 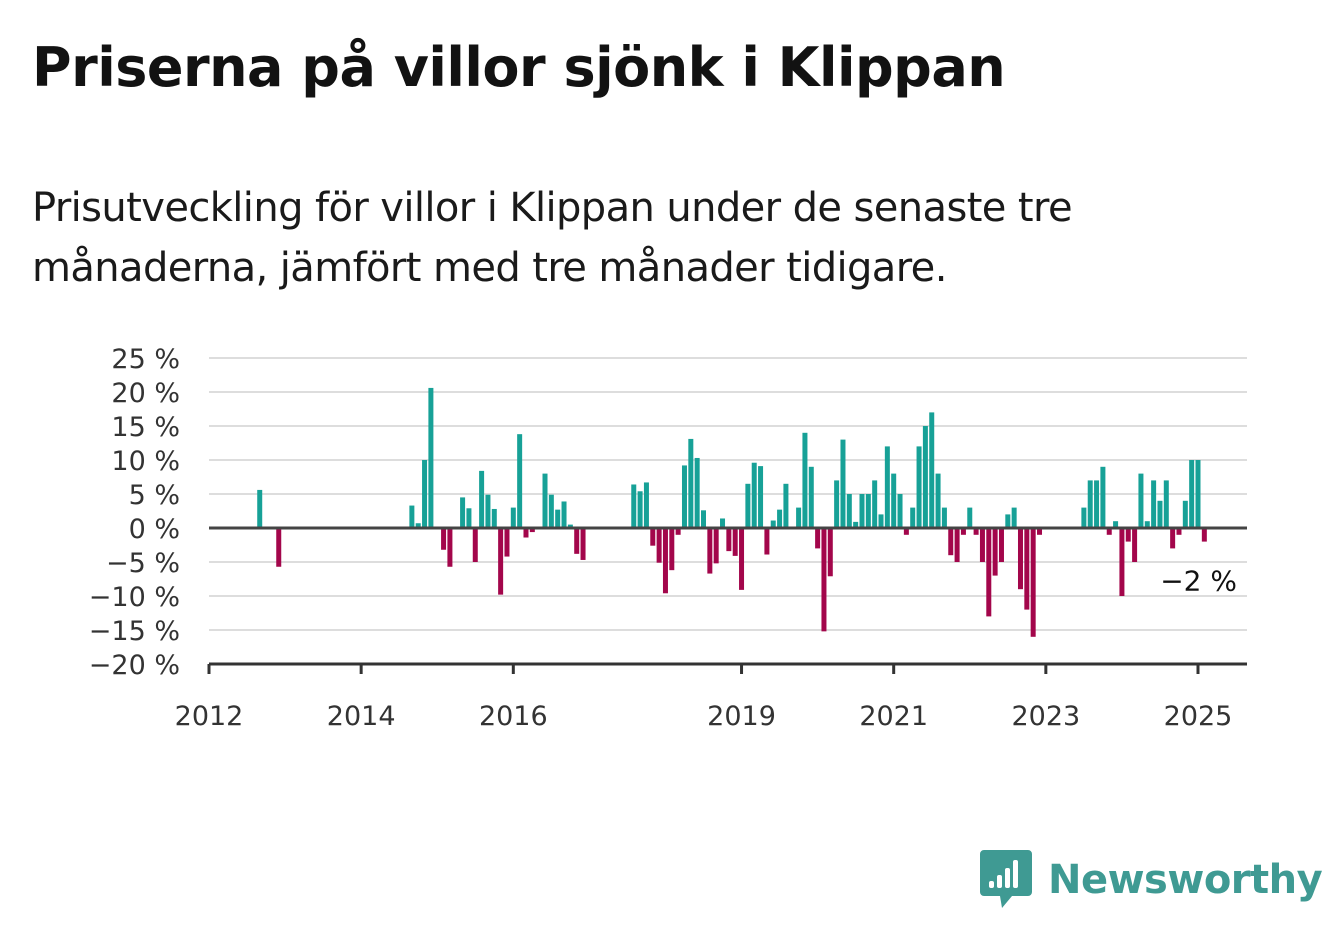 What do you see at coordinates (1151, 880) in the screenshot?
I see `brand-logo: Newsworthy` at bounding box center [1151, 880].